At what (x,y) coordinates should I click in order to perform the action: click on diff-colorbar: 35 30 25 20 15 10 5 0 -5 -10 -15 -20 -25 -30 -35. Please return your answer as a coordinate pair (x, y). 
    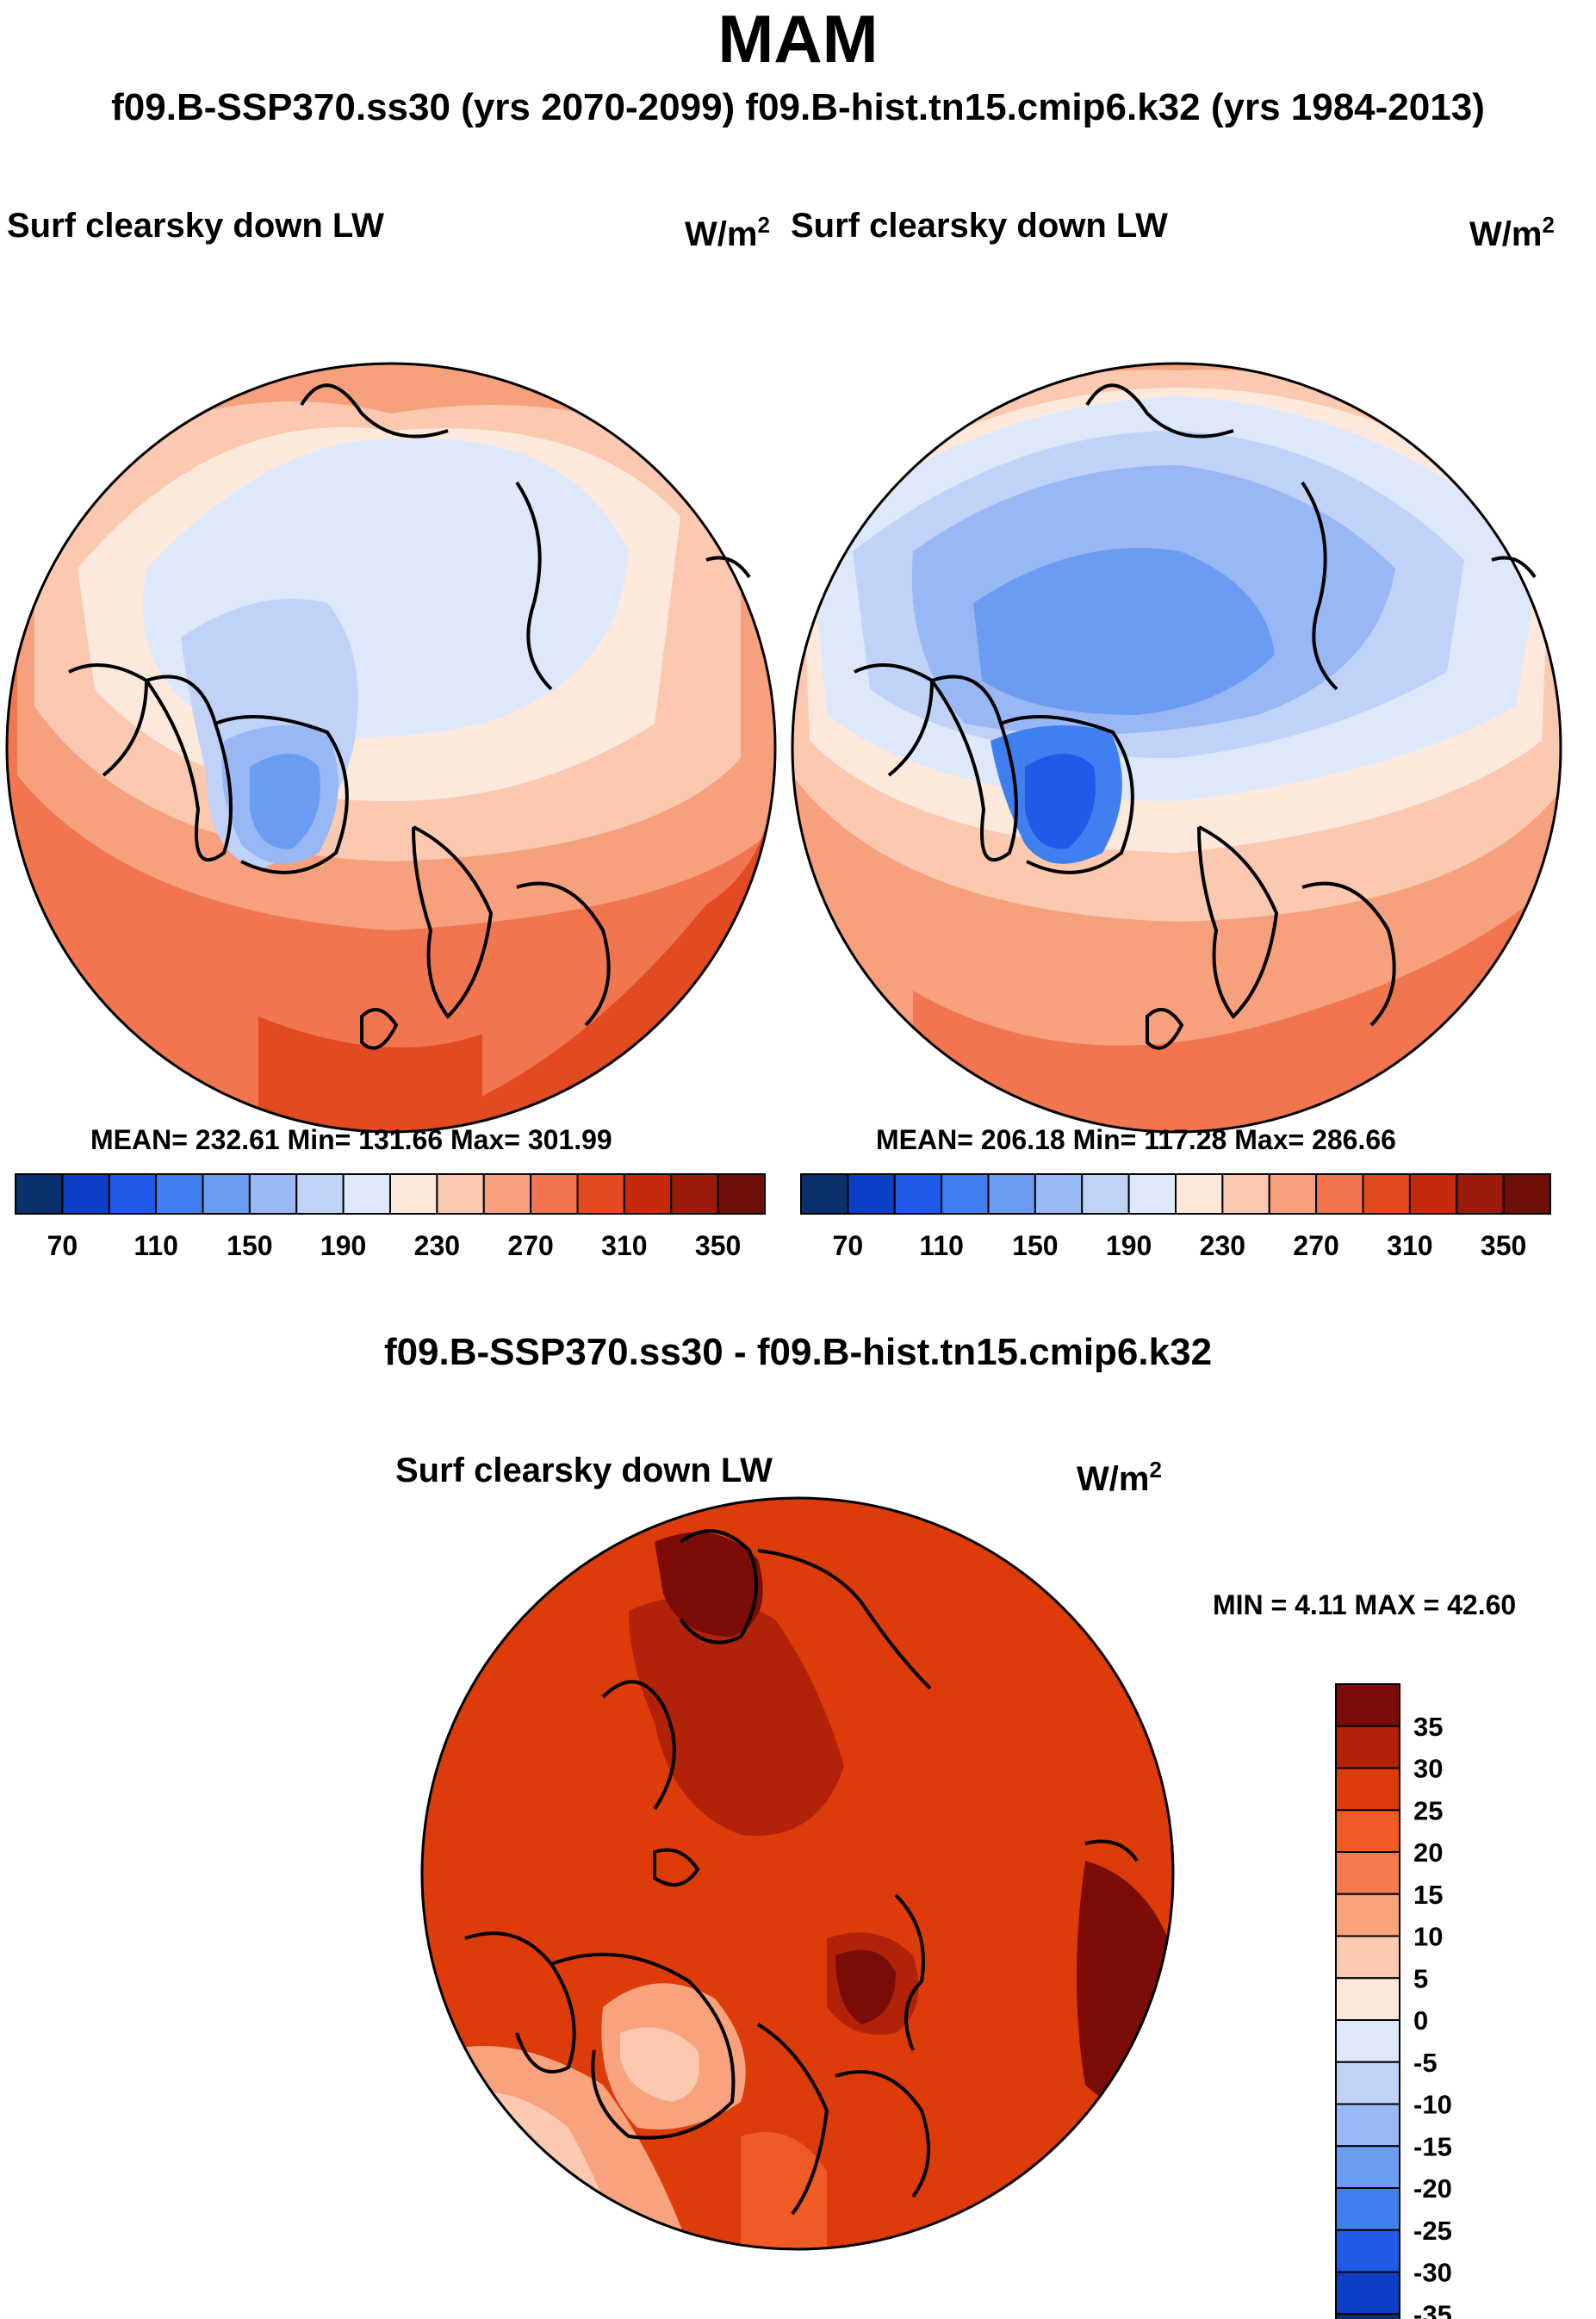
    Looking at the image, I should click on (1393, 2001).